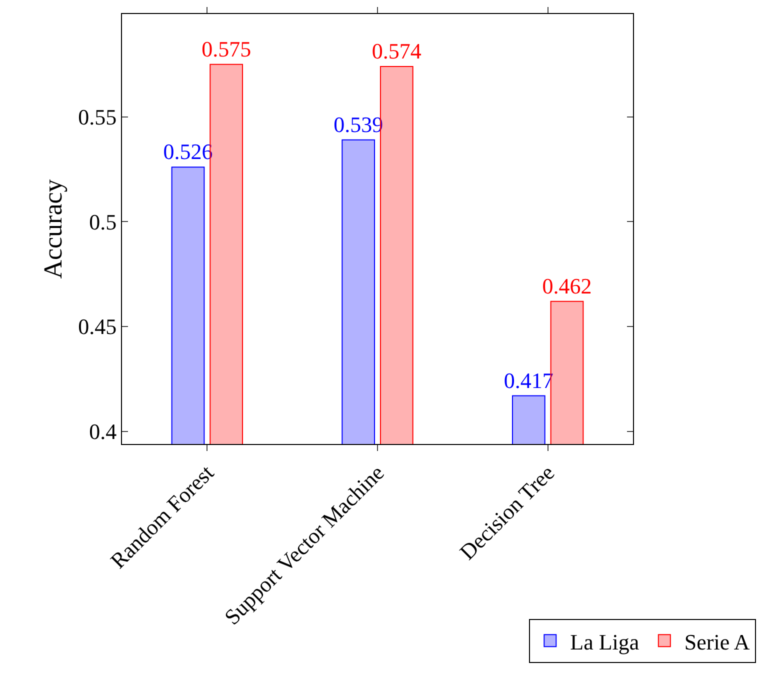 This screenshot has height=694, width=768. I want to click on data-label: 0.574, so click(397, 51).